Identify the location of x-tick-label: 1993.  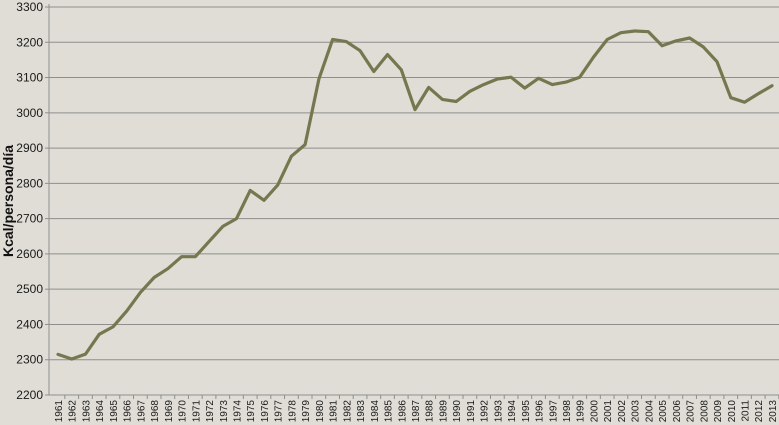
(498, 411).